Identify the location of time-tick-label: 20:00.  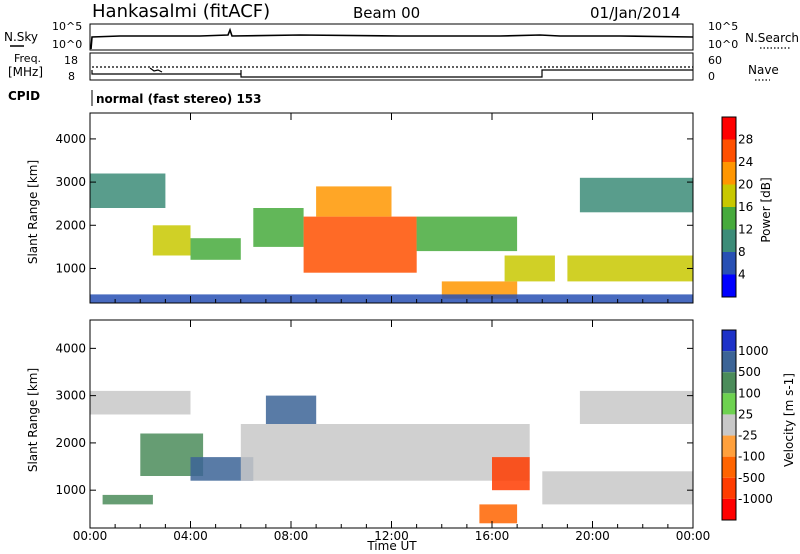
(592, 536).